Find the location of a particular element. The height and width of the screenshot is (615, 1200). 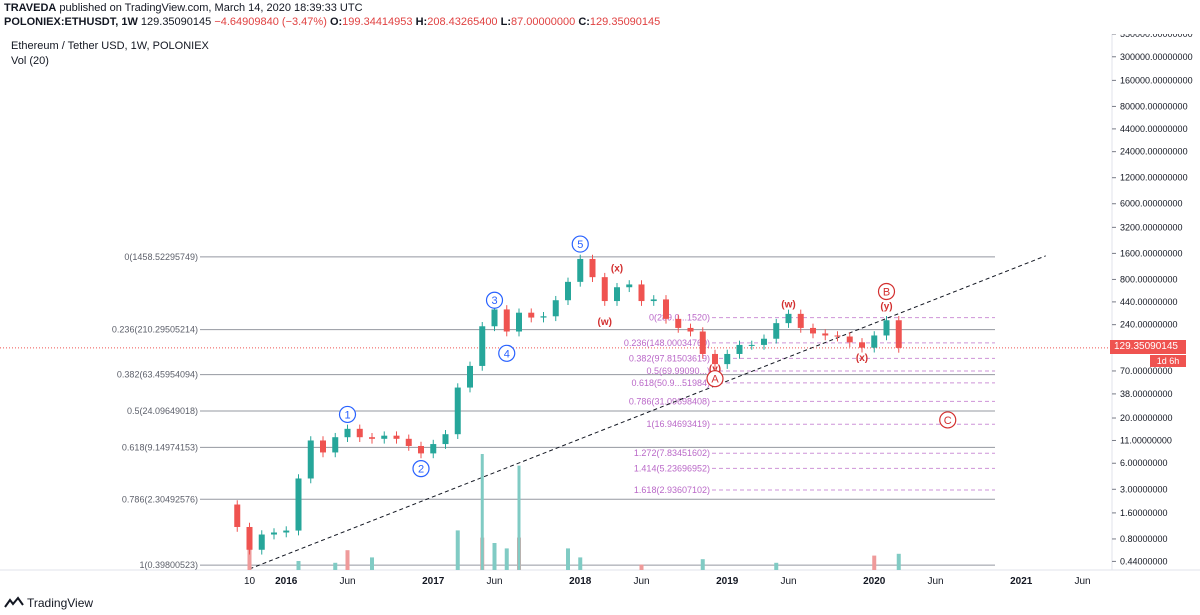

brand-name: TradingView is located at coordinates (60, 603).